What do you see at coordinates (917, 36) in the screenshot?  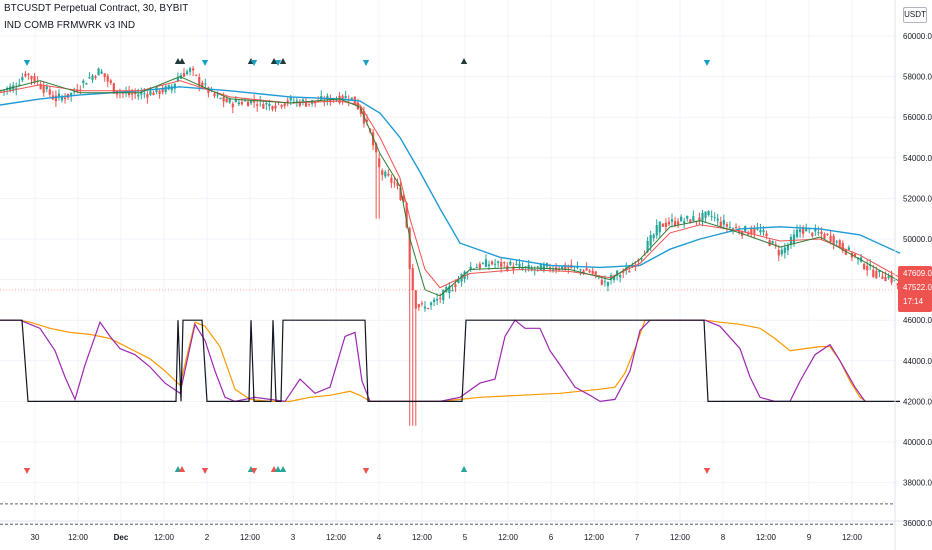 I see `price-tick-label: 60000.0` at bounding box center [917, 36].